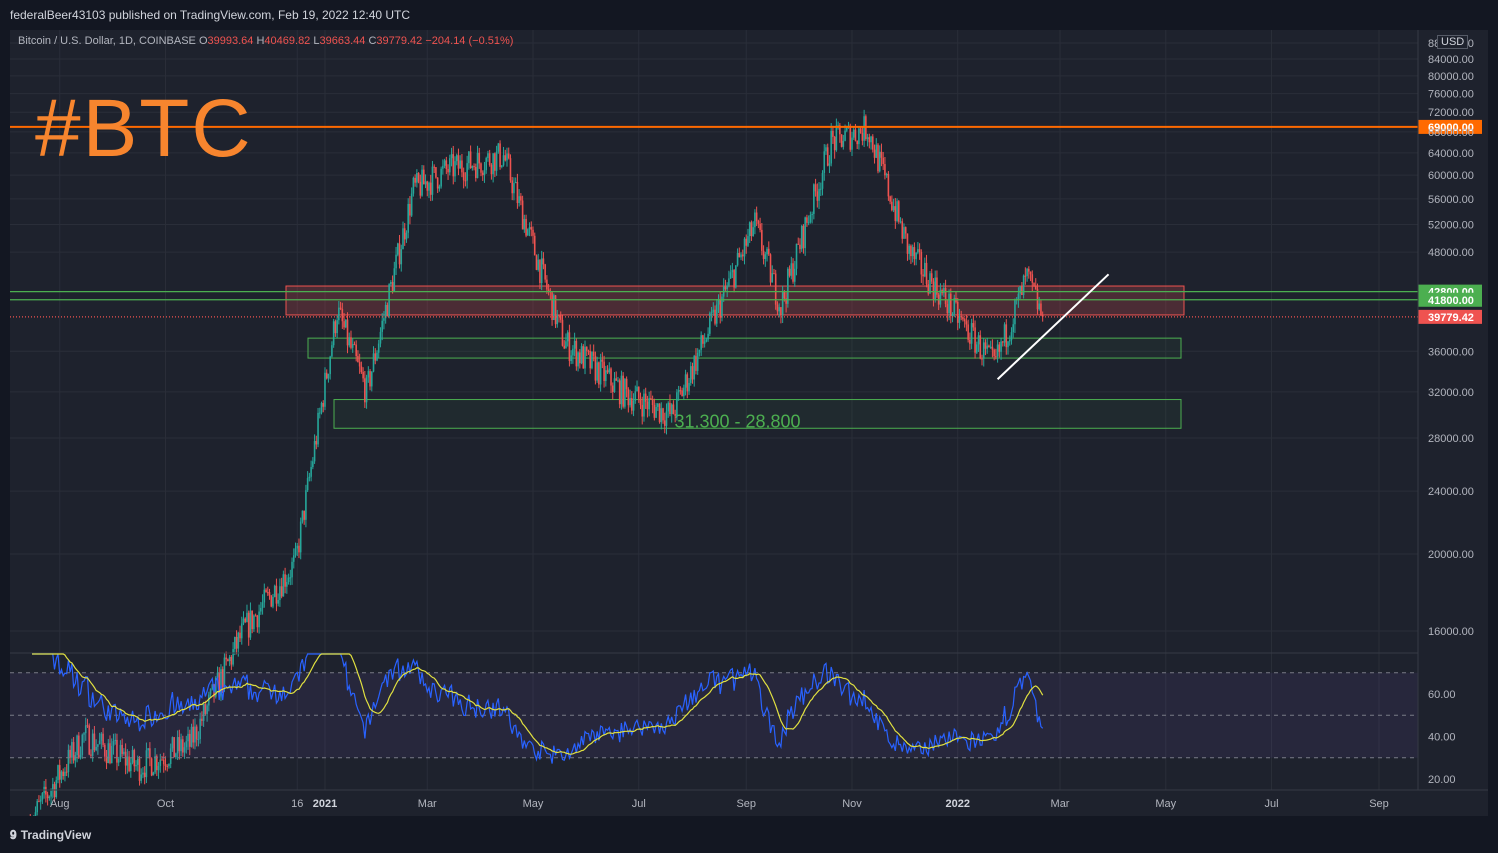 Image resolution: width=1498 pixels, height=853 pixels. I want to click on tradingview-brand: 𝟗 TradingView, so click(50, 835).